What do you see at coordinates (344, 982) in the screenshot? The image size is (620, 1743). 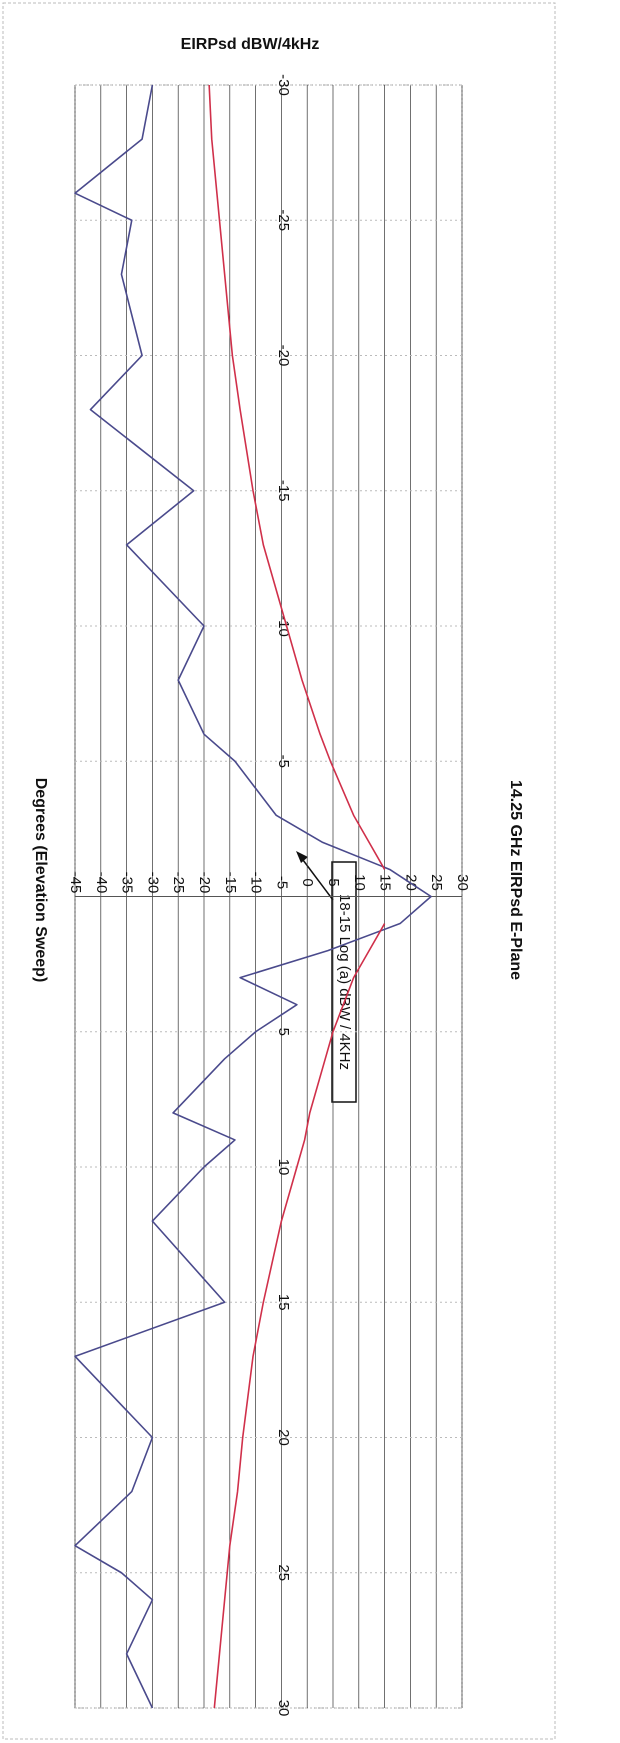 I see `annotation: 18-15 Log (a) dBW / 4KHz` at bounding box center [344, 982].